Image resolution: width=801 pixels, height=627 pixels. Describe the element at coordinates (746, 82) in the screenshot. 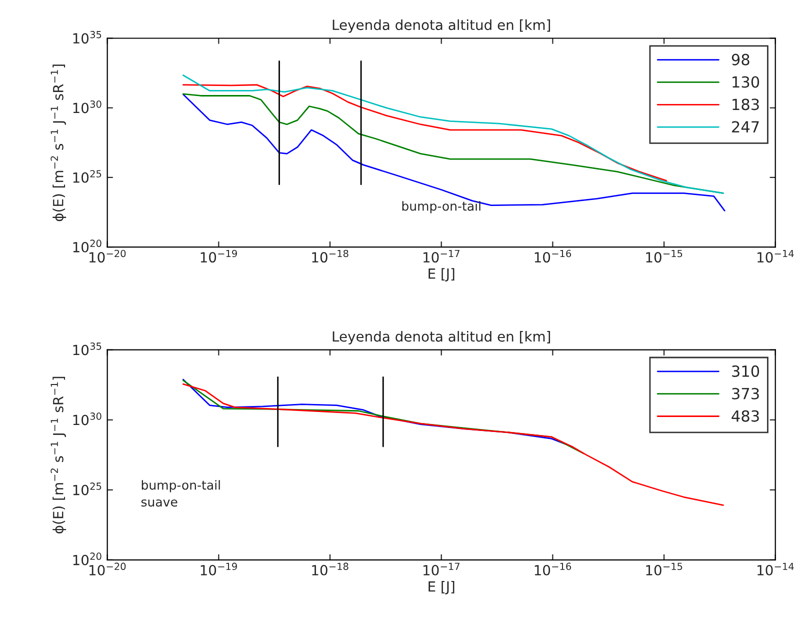

I see `legend-label: 130` at that location.